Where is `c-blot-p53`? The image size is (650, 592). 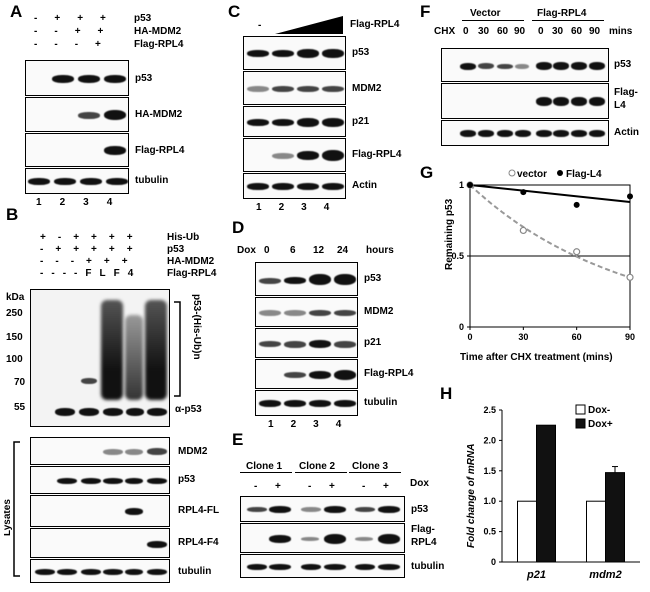 c-blot-p53 is located at coordinates (294, 53).